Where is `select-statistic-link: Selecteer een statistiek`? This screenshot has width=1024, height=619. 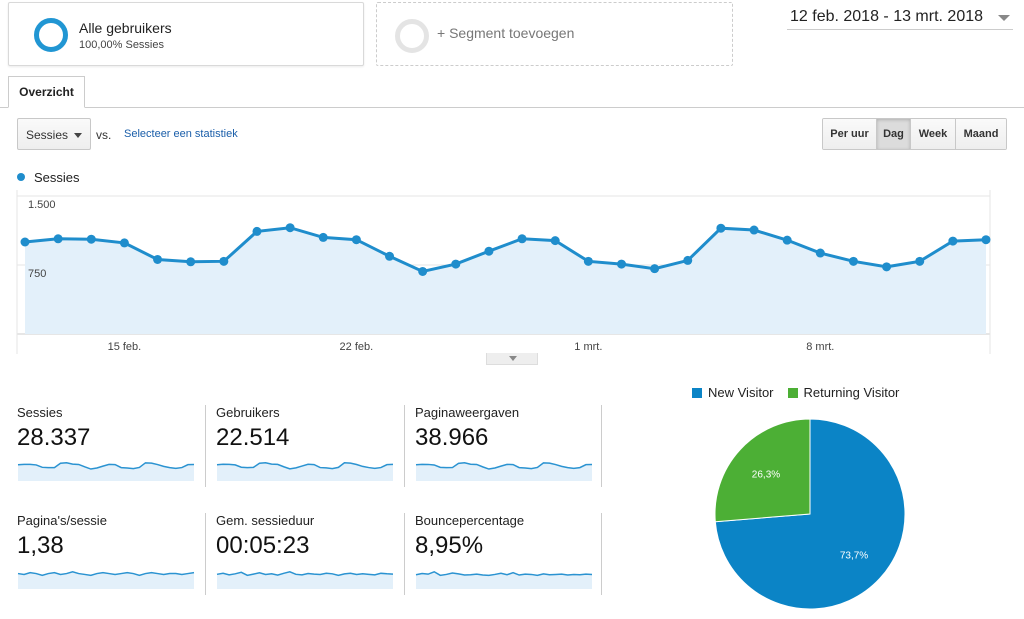 select-statistic-link: Selecteer een statistiek is located at coordinates (181, 134).